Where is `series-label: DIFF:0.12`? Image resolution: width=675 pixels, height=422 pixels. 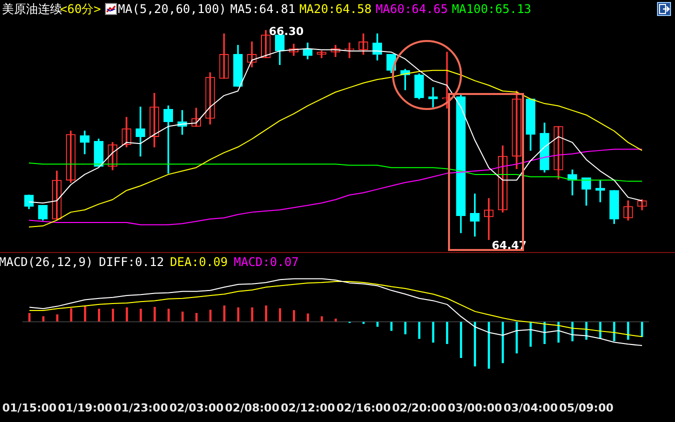
series-label: DIFF:0.12 is located at coordinates (131, 262).